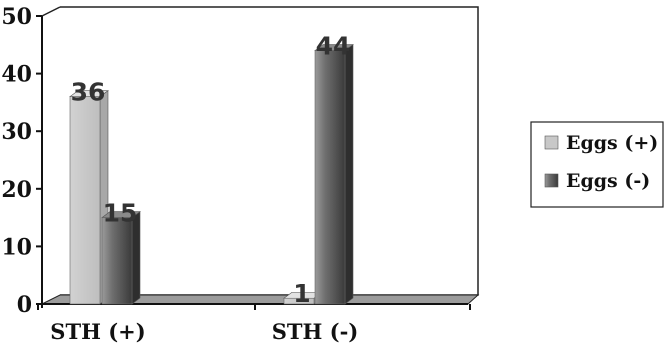 The width and height of the screenshot is (664, 348). Describe the element at coordinates (24, 305) in the screenshot. I see `y-tick-label: 0` at that location.